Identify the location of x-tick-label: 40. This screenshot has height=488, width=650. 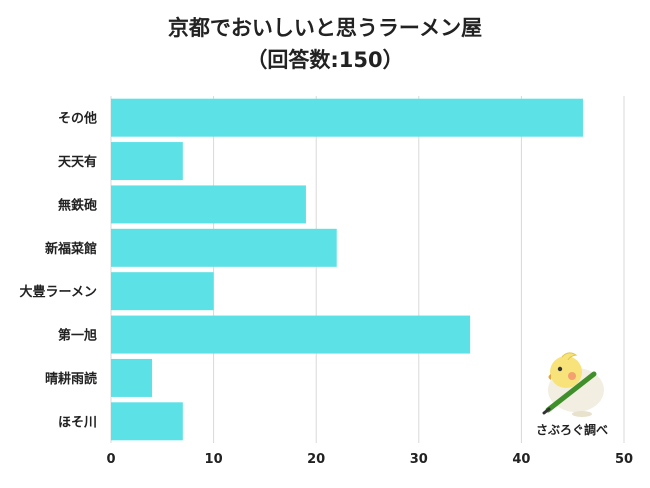
(521, 459).